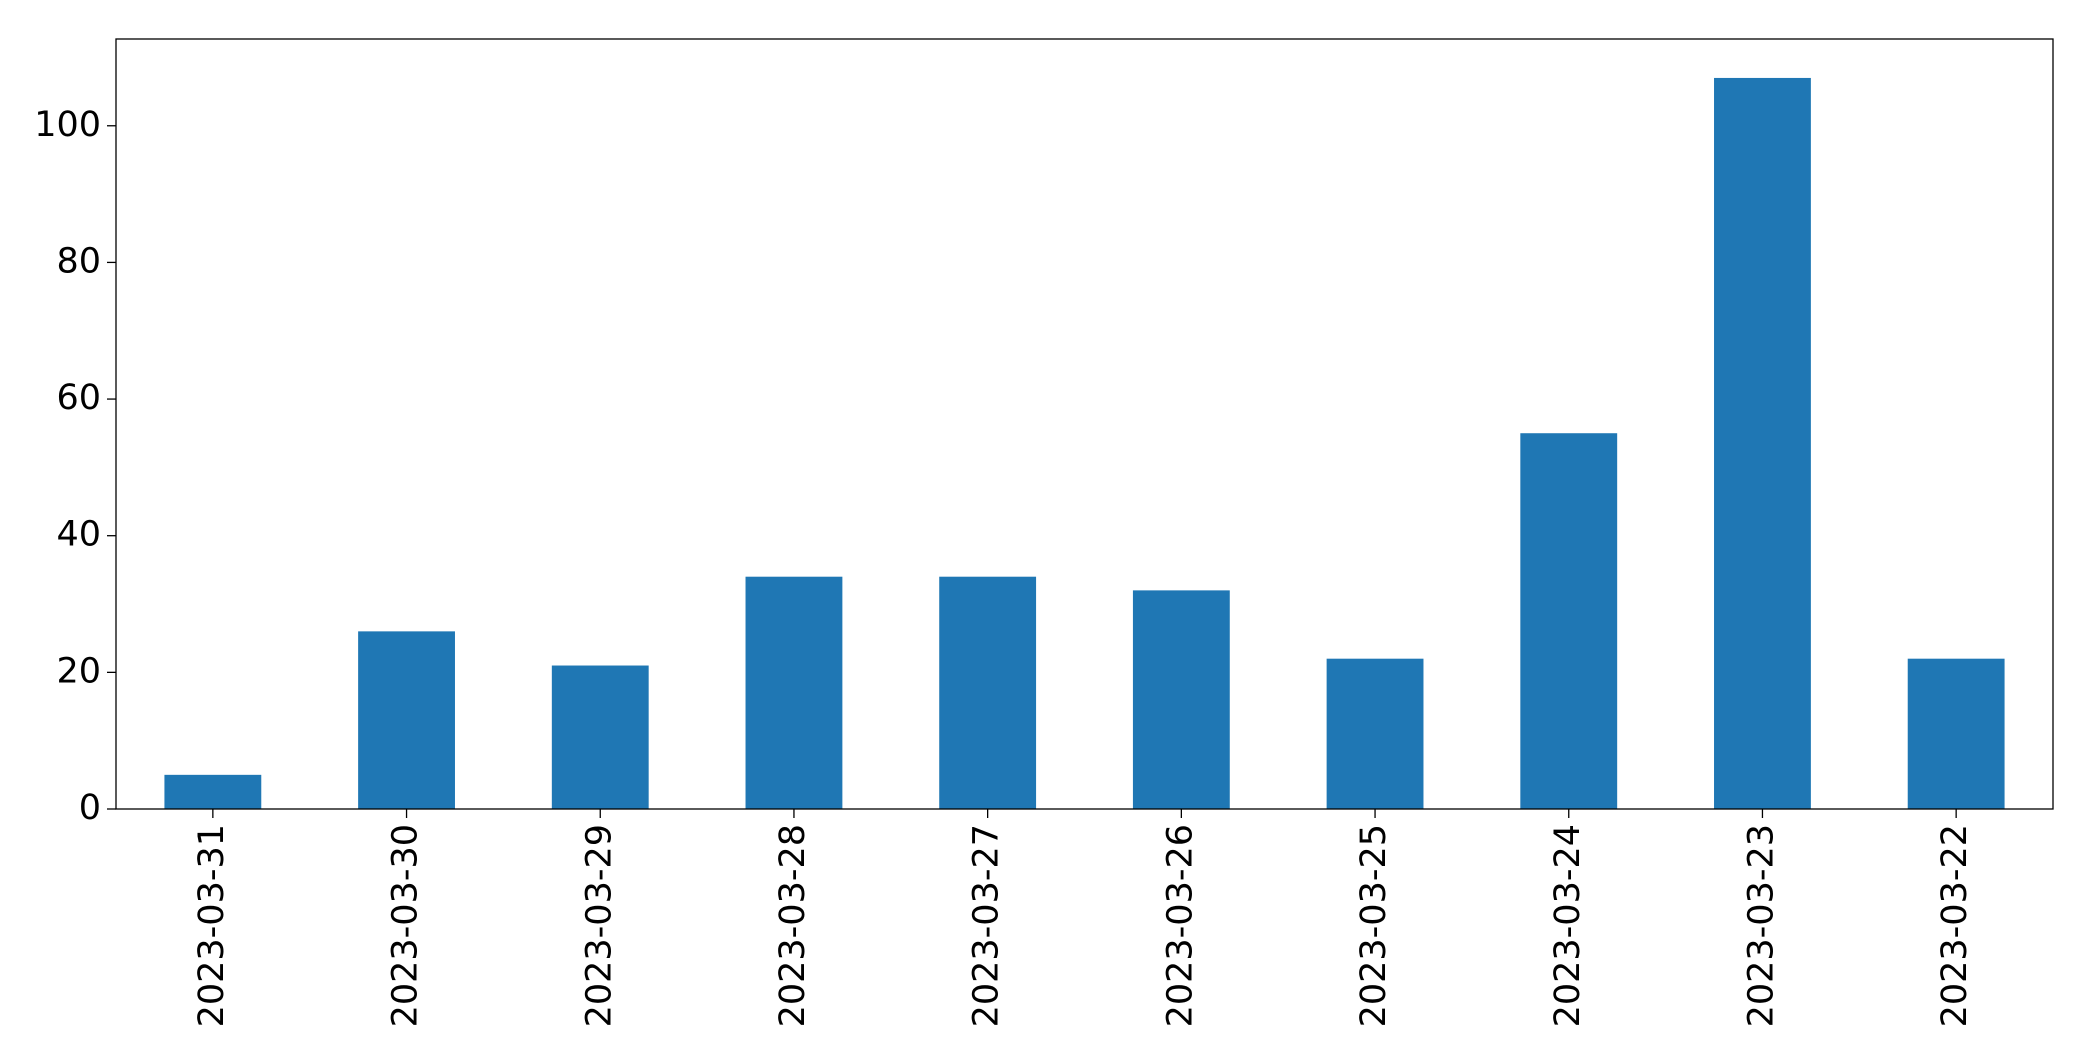 The width and height of the screenshot is (2093, 1061). I want to click on x-tick-label: 2023-03-29, so click(599, 925).